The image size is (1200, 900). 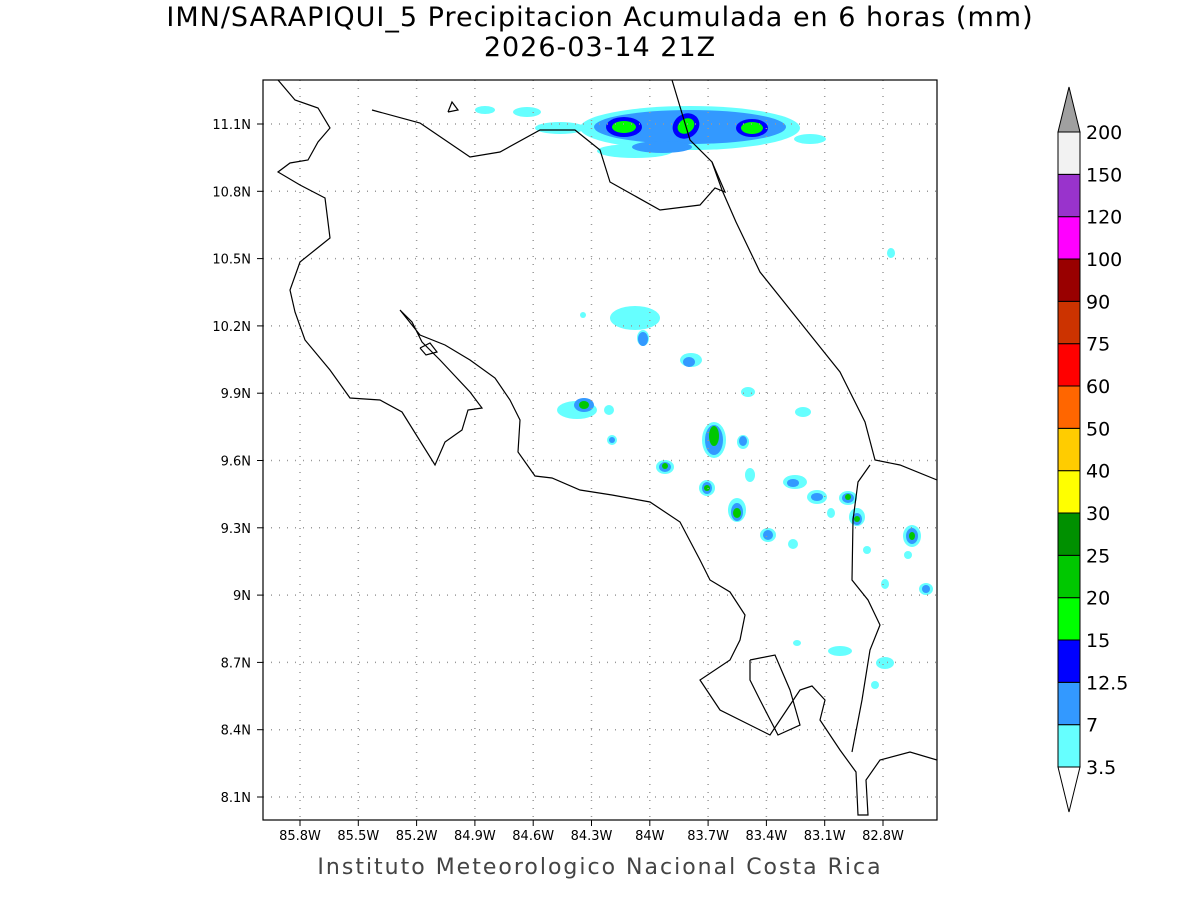 What do you see at coordinates (236, 394) in the screenshot?
I see `lat-tick-label: 9.9N` at bounding box center [236, 394].